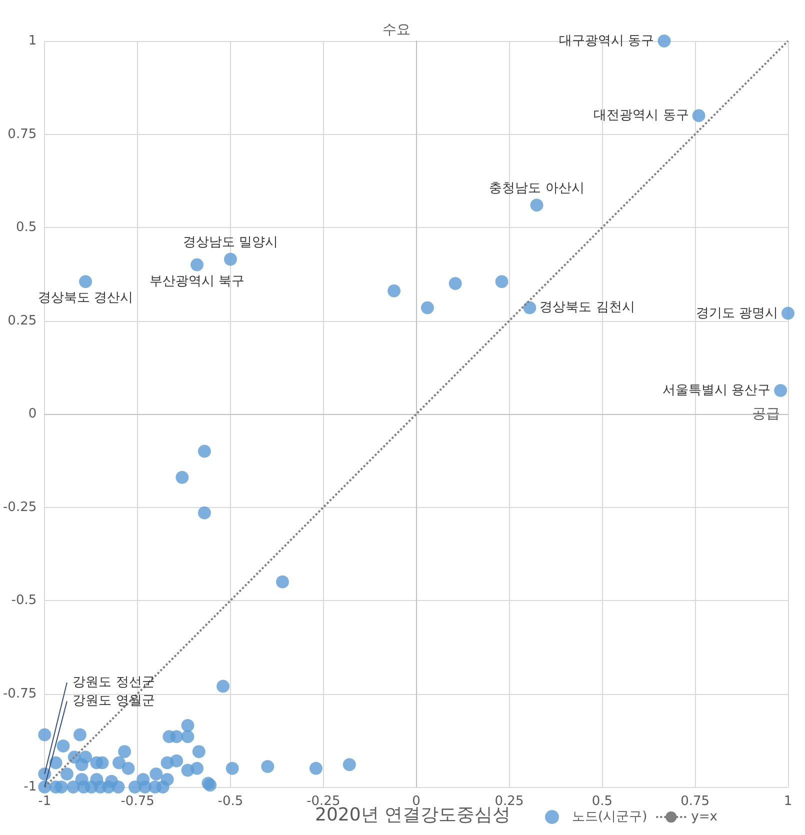 This screenshot has width=805, height=835. I want to click on x-tick-label: 0.75, so click(695, 801).